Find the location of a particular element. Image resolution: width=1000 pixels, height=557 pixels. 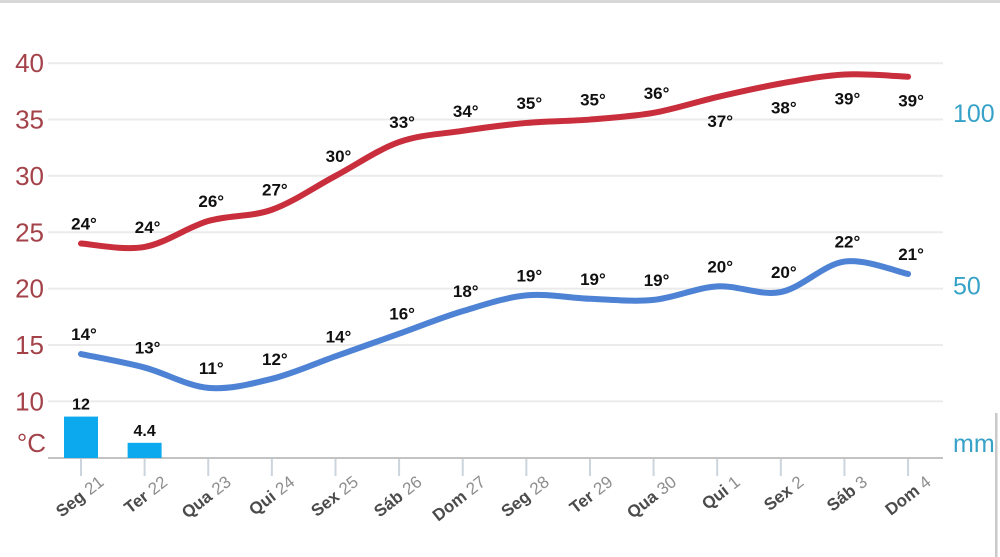

day-number: 29 is located at coordinates (603, 485).